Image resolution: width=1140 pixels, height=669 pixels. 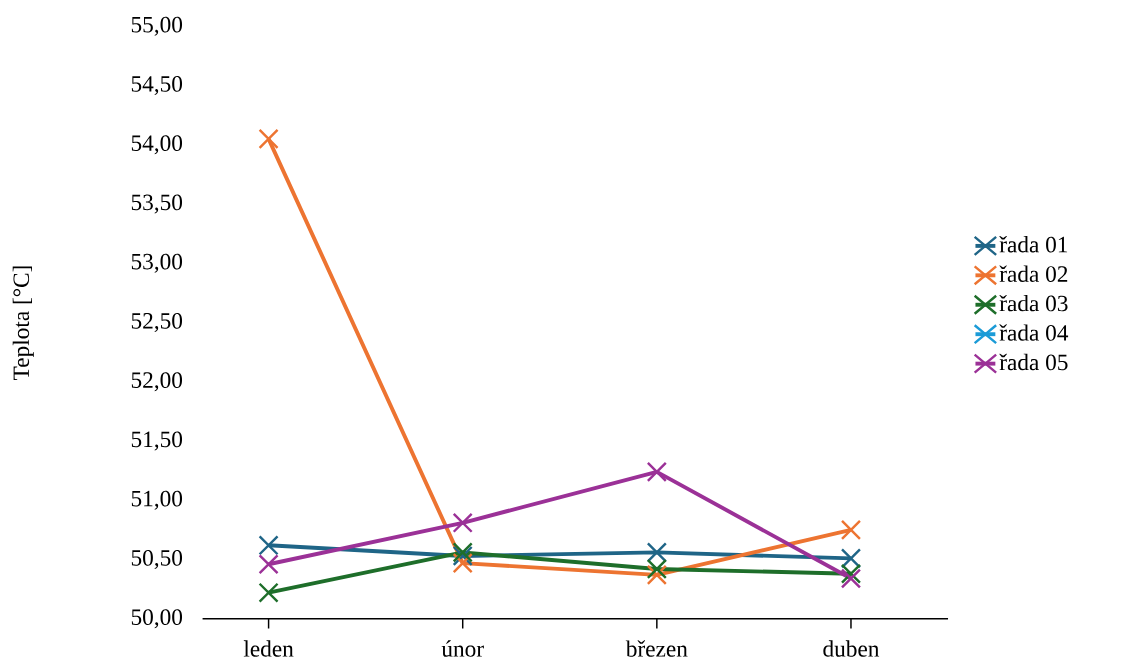 I want to click on y-tick-label: 53,00, so click(x=157, y=263).